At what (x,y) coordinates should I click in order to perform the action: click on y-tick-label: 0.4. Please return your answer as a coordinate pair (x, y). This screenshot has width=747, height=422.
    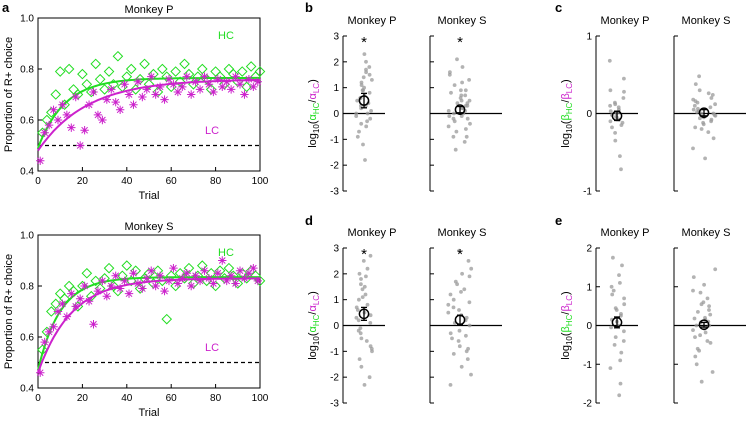
    Looking at the image, I should click on (27, 172).